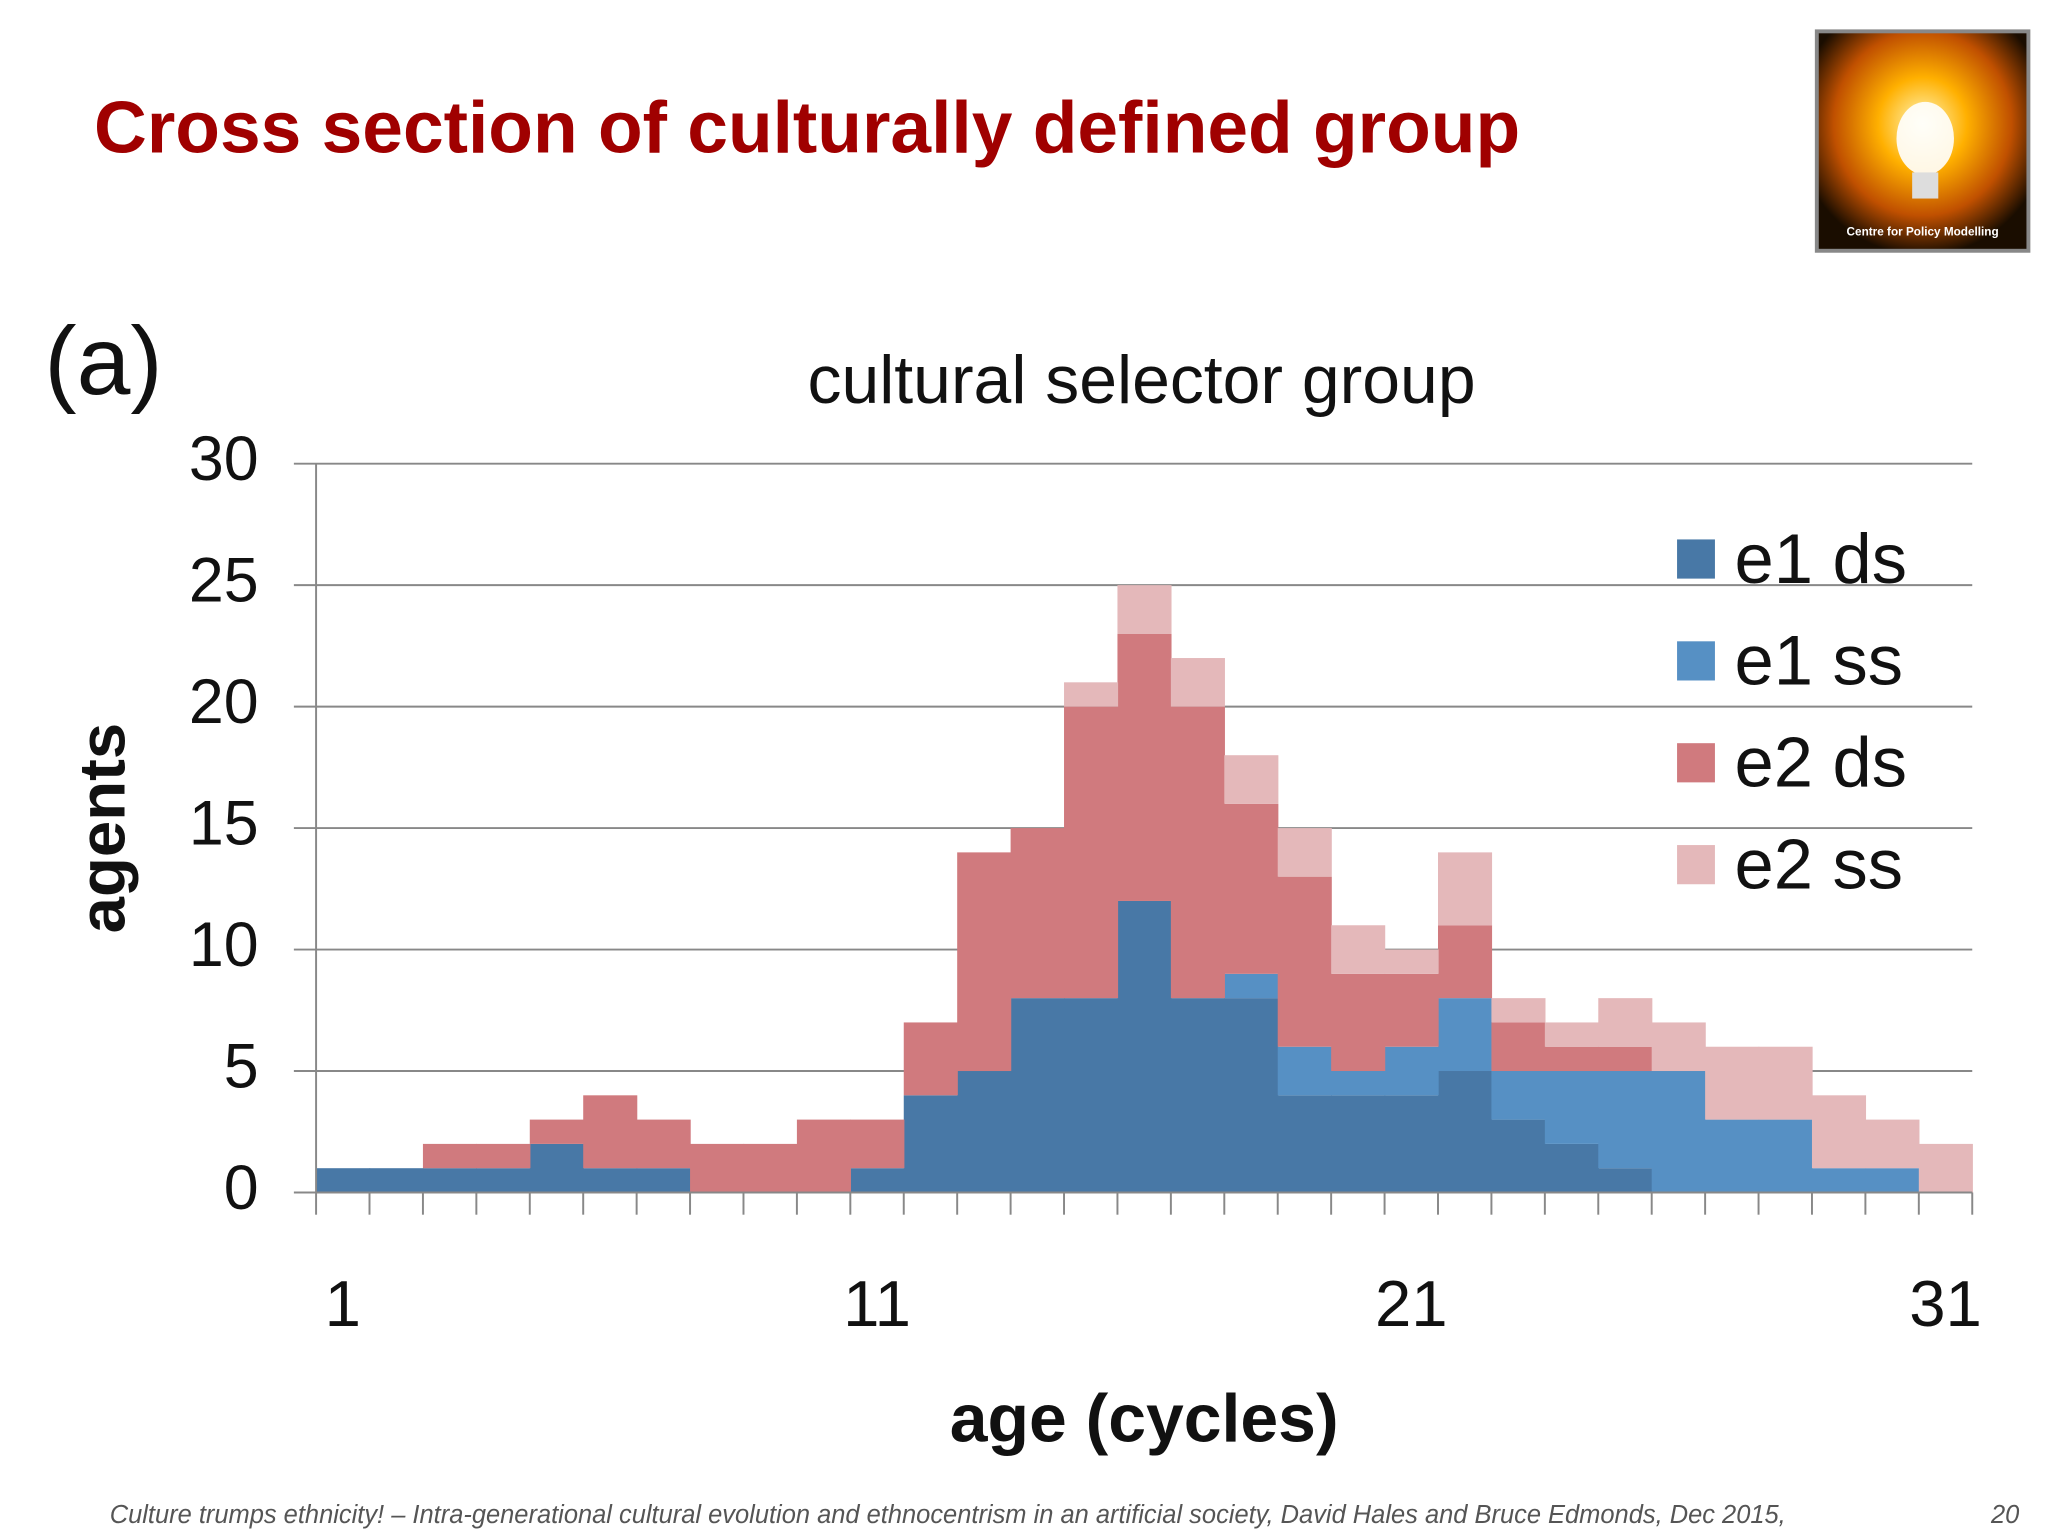  What do you see at coordinates (224, 581) in the screenshot?
I see `y-tick-label: 25` at bounding box center [224, 581].